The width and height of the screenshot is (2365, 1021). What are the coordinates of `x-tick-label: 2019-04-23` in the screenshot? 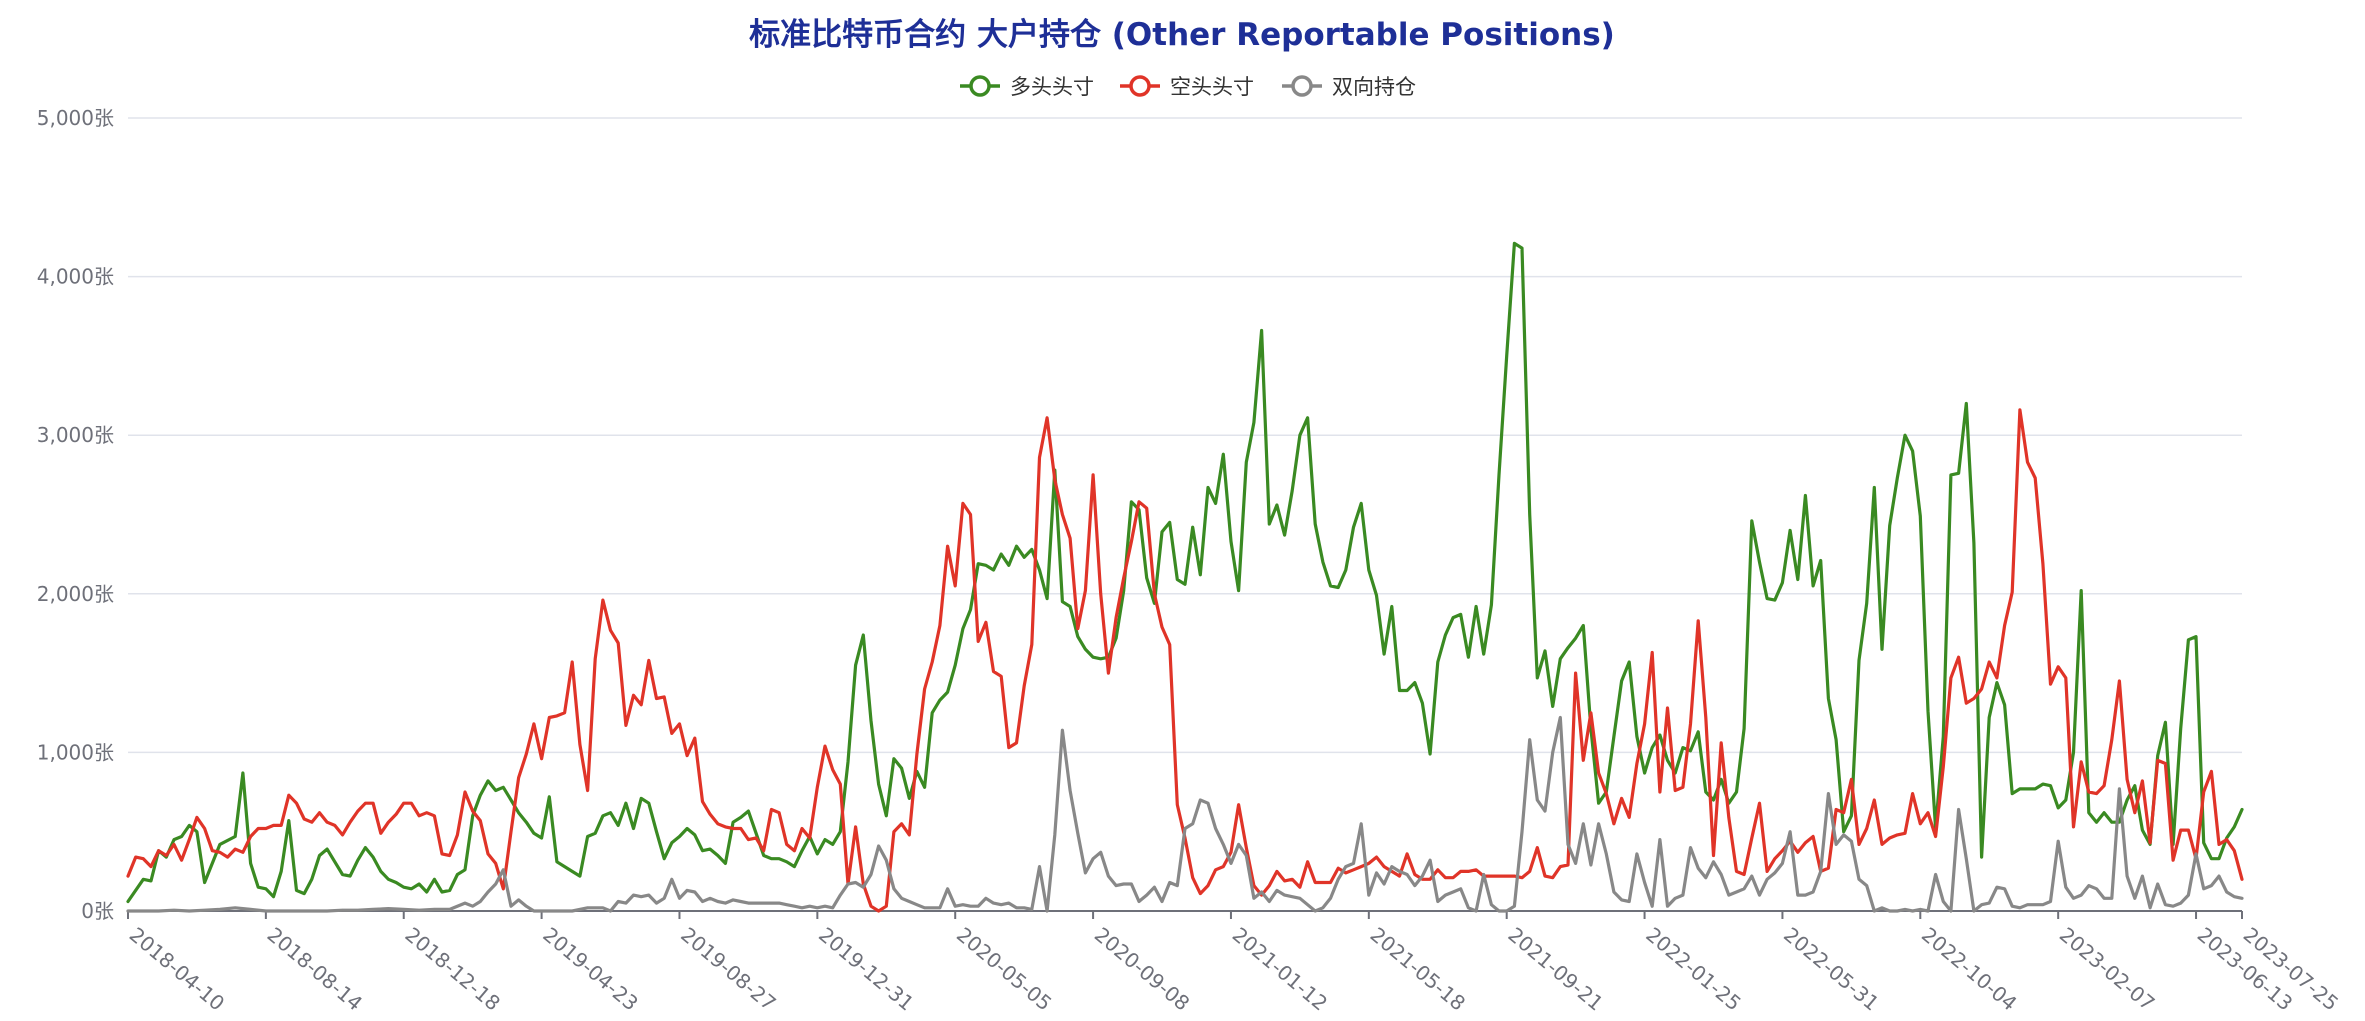 It's located at (590, 968).